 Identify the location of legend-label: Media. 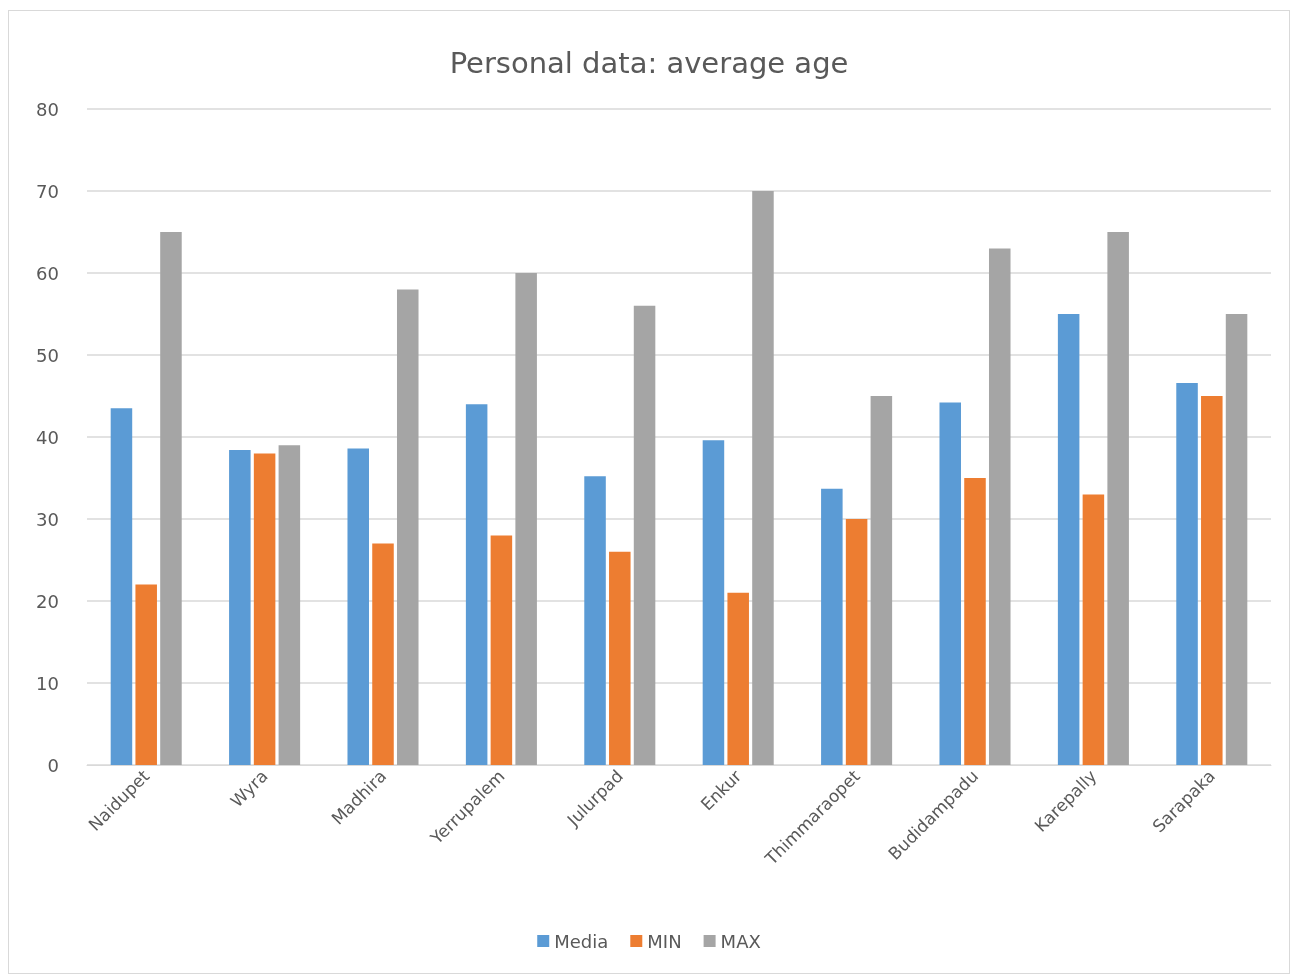
(581, 941).